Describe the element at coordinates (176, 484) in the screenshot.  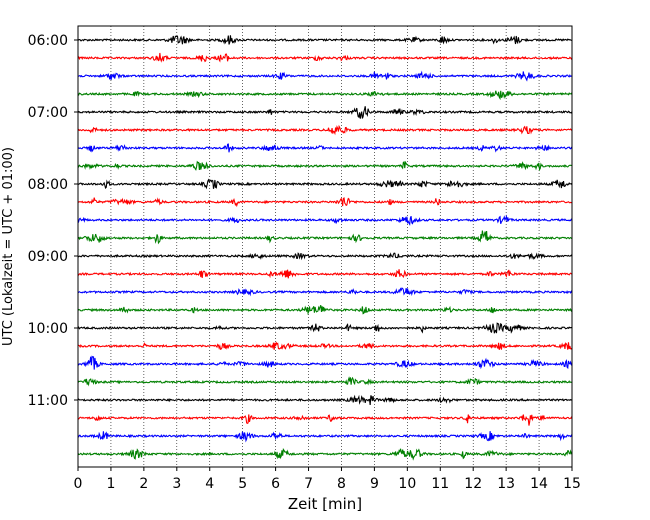
I see `x-tick-label: 3` at that location.